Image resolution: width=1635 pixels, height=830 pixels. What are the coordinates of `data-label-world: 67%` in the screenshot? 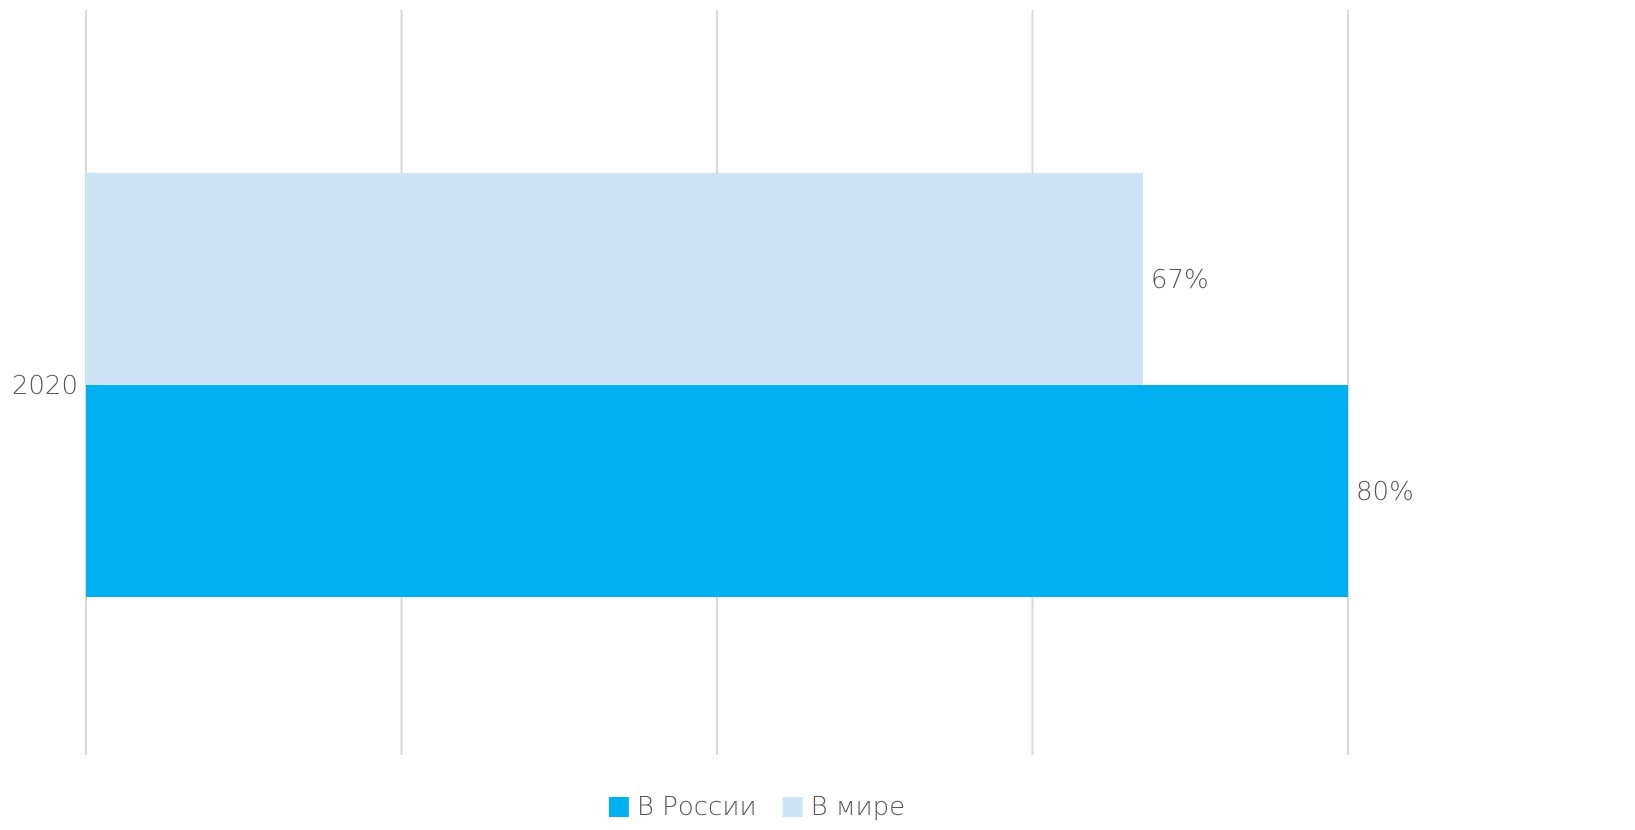 It's located at (1180, 280).